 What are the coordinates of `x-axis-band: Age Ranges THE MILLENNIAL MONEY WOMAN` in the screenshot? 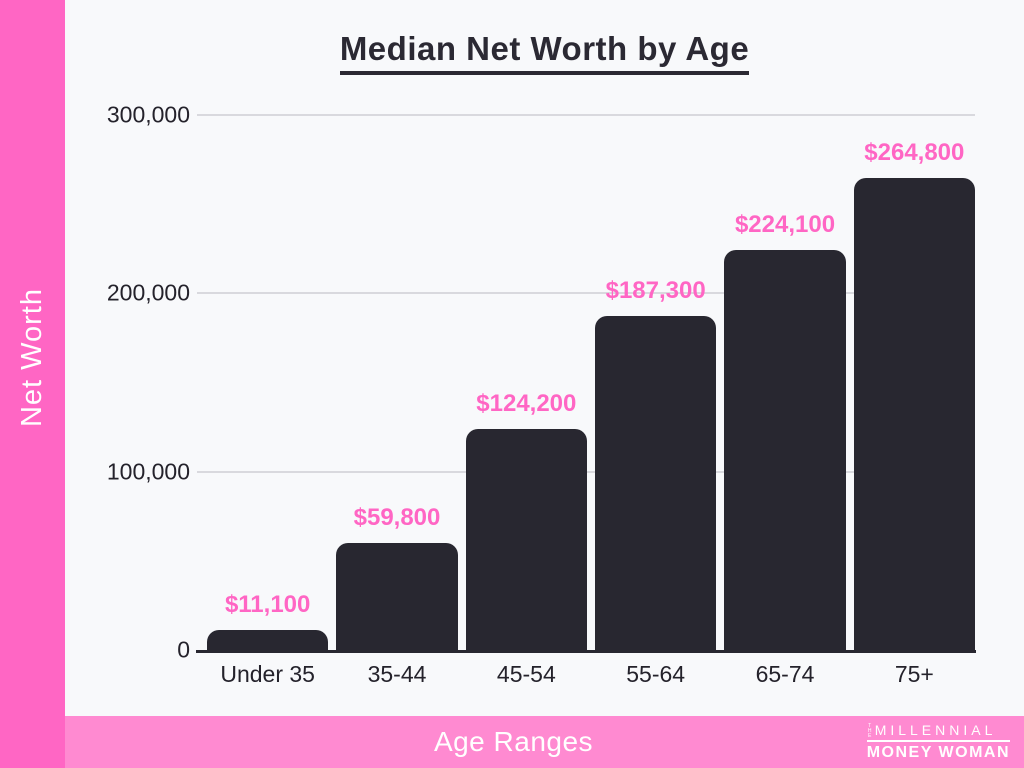 It's located at (544, 742).